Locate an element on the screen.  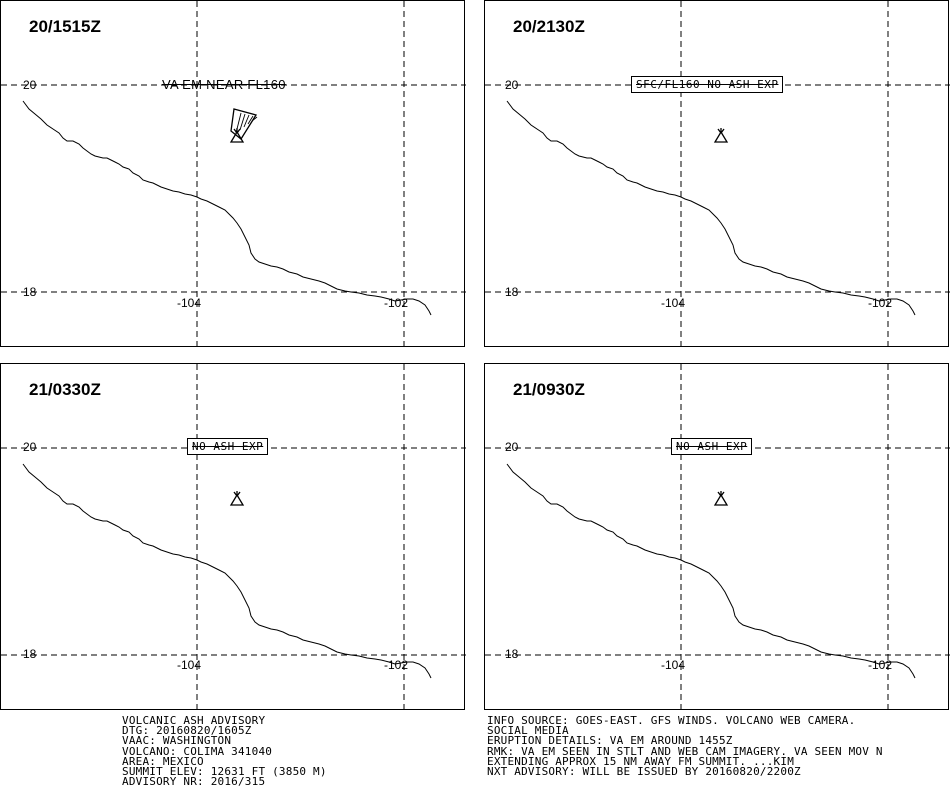
advisory-line: ERUPTION DETAILS: VA EM AROUND 1455Z is located at coordinates (610, 741).